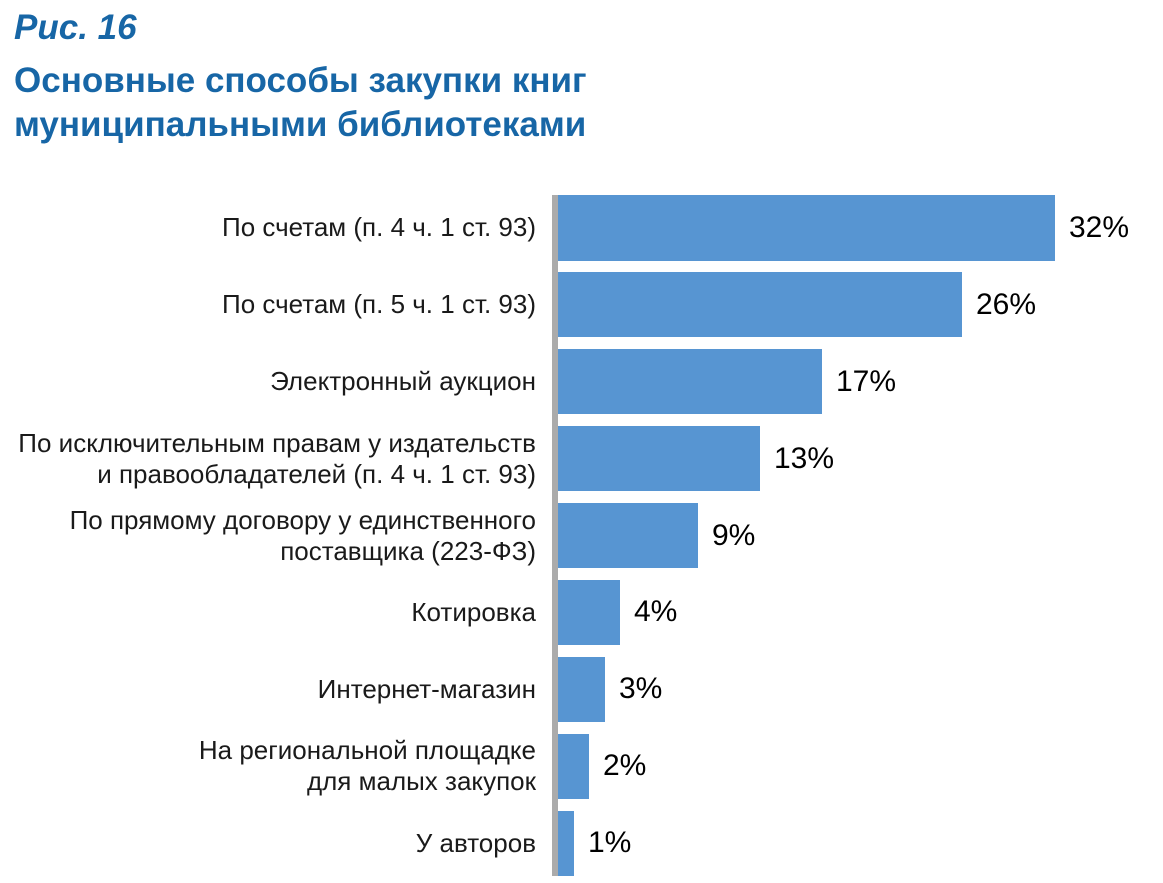 This screenshot has width=1163, height=883. I want to click on bar-track: 4%, so click(860, 612).